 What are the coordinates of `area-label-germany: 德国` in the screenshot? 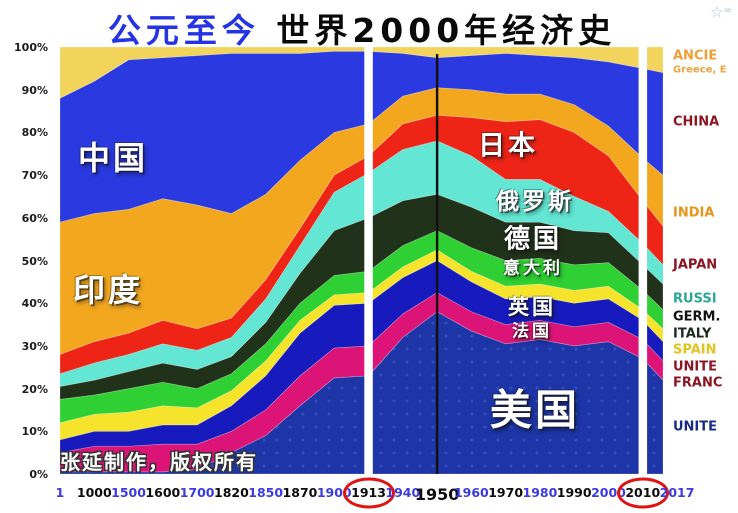 It's located at (533, 239).